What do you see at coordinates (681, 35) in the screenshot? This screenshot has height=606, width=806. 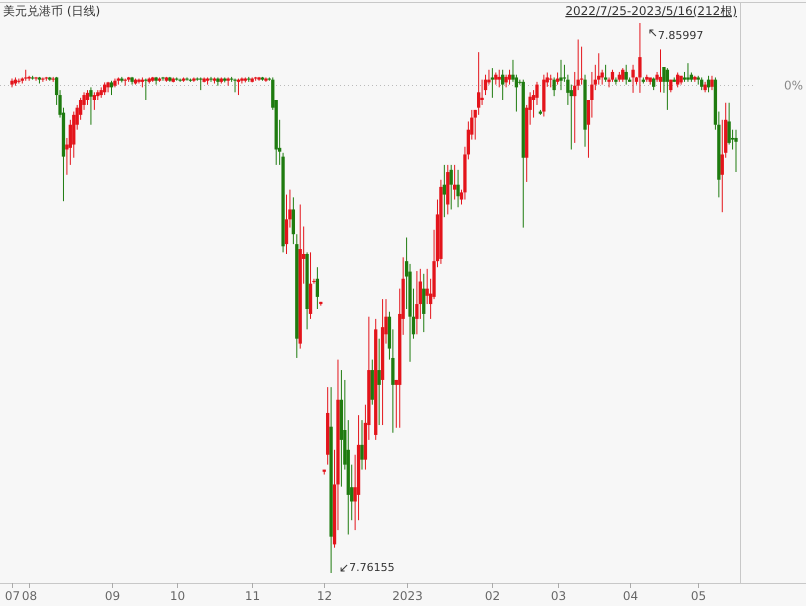 I see `annotation: 7.85997` at bounding box center [681, 35].